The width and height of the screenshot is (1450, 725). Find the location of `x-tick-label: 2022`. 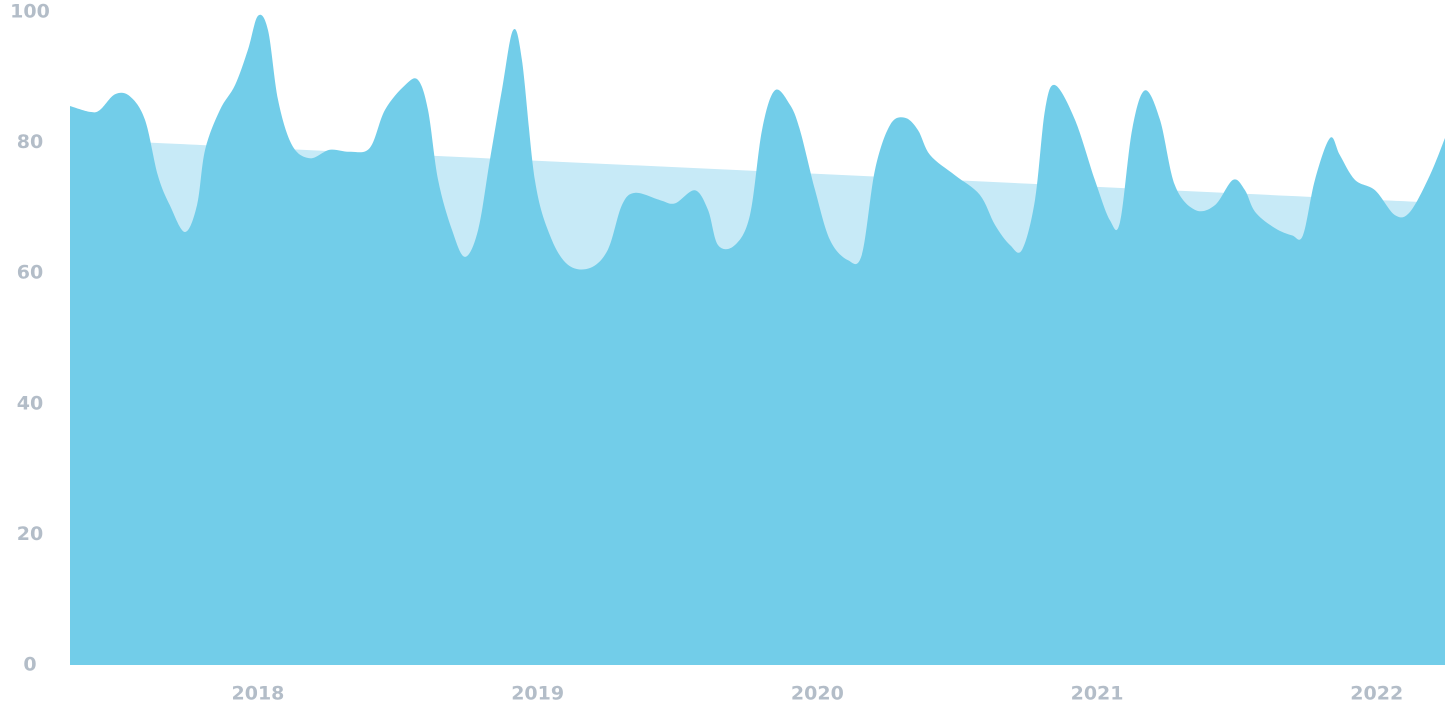

x-tick-label: 2022 is located at coordinates (1376, 694).